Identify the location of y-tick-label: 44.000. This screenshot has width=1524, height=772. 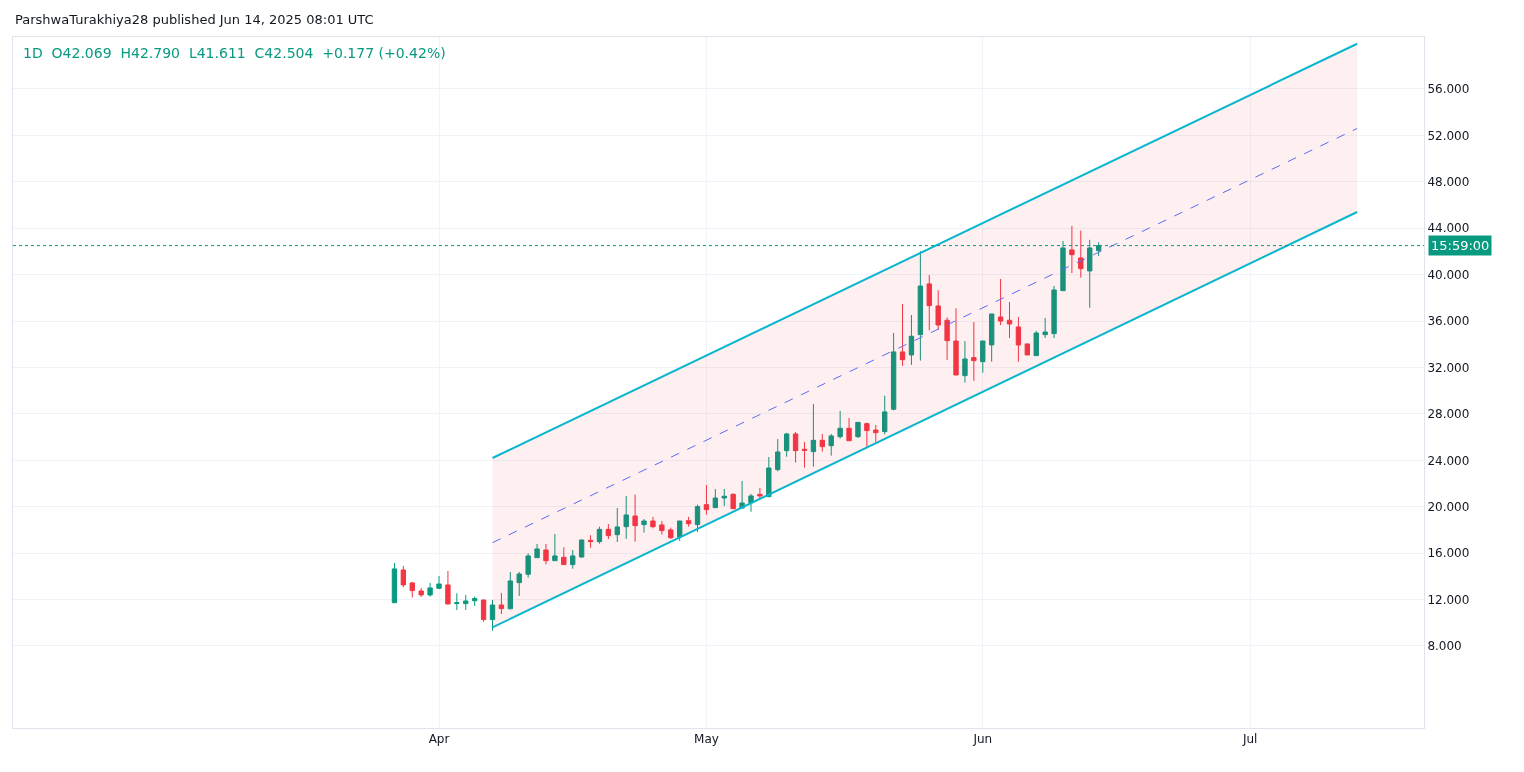
(1448, 228).